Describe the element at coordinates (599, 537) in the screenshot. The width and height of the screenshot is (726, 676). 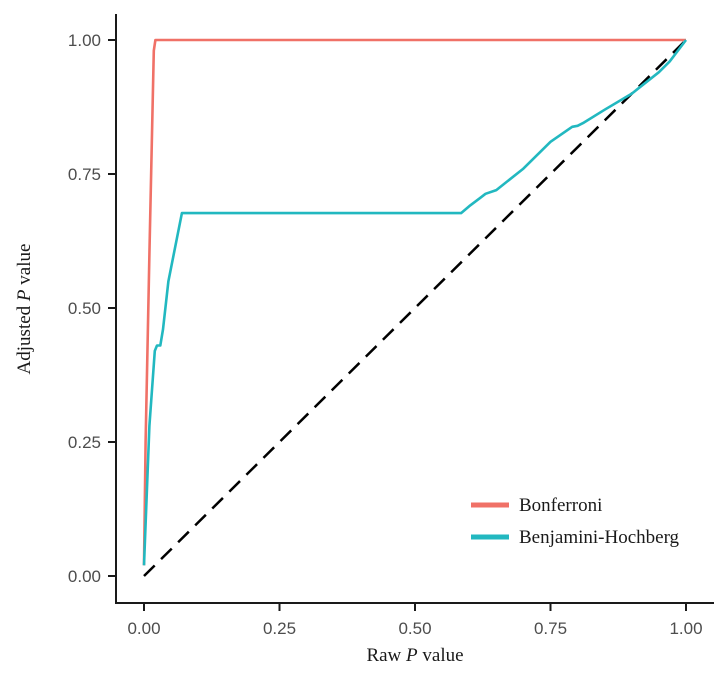
I see `legend-label-benjamini-hochberg: Benjamini-Hochberg` at that location.